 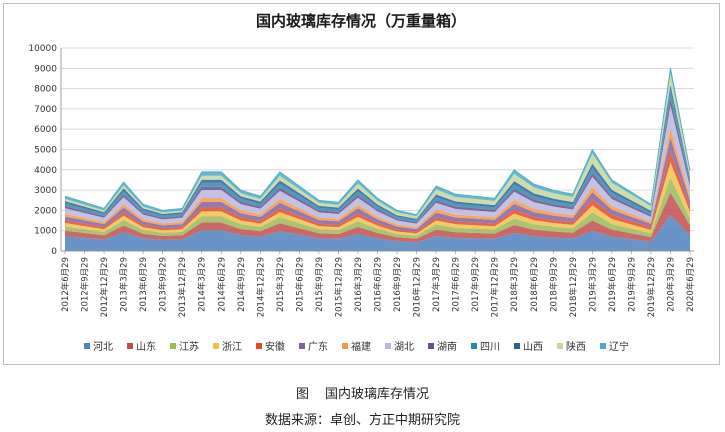 What do you see at coordinates (362, 420) in the screenshot?
I see `data-source: 数据来源：卓创、方正中期研究院` at bounding box center [362, 420].